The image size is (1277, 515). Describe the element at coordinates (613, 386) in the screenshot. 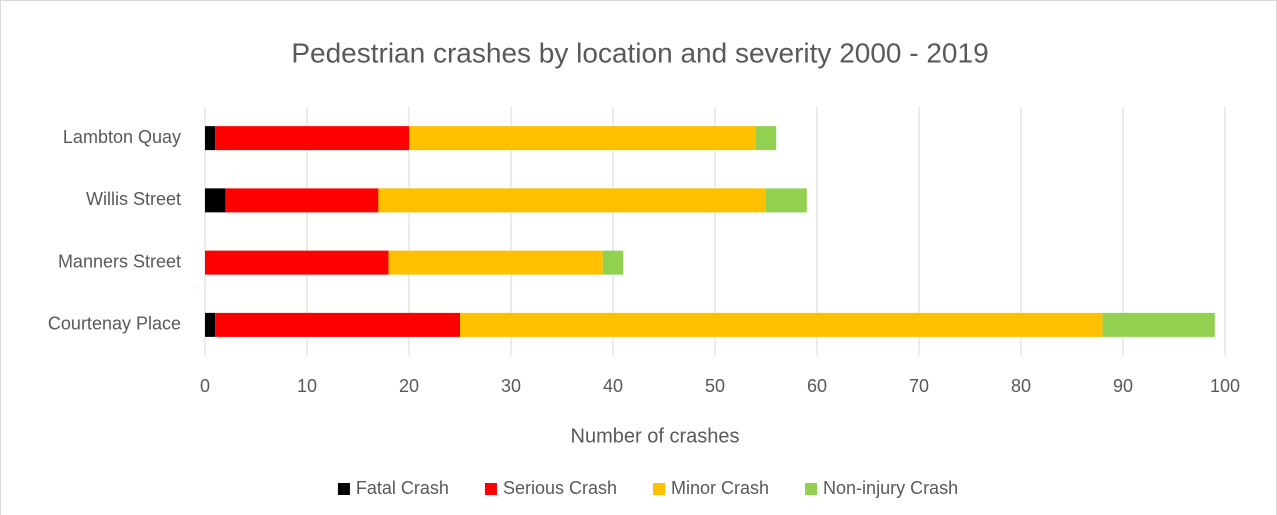

I see `x-tick-label: 40` at that location.